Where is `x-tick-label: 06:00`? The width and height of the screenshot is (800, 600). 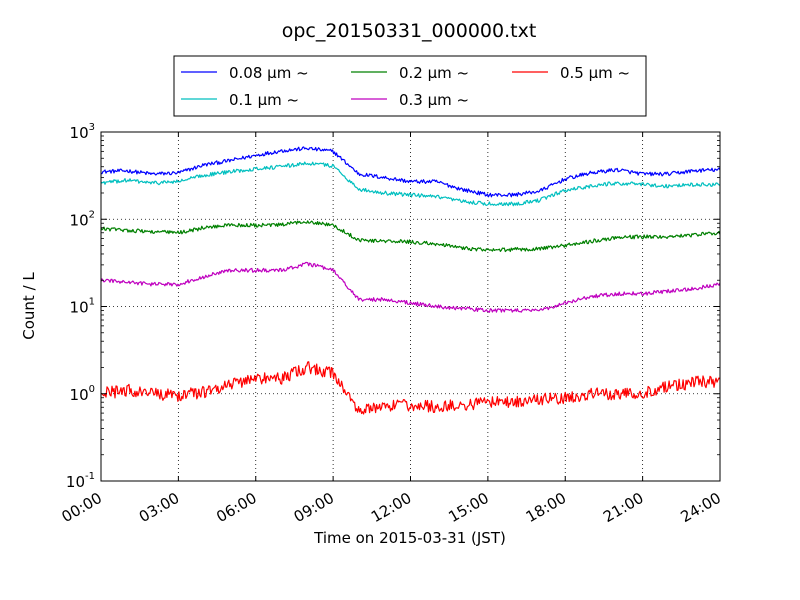 x-tick-label: 06:00 is located at coordinates (236, 507).